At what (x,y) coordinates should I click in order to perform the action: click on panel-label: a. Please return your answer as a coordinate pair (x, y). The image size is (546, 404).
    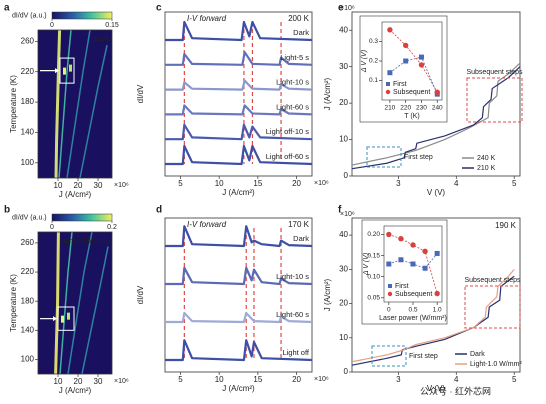
    Looking at the image, I should click on (7, 8).